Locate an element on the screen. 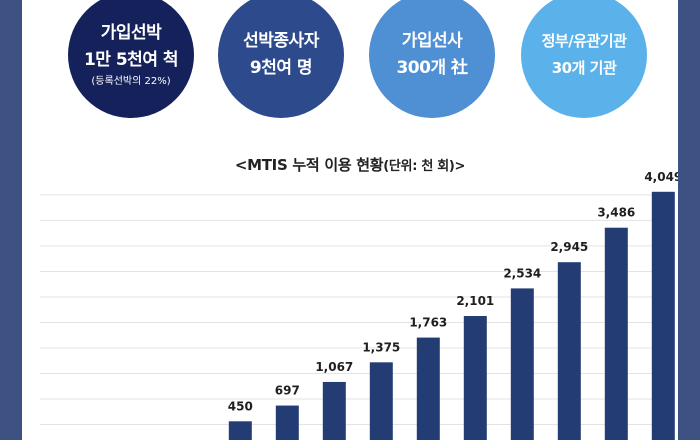  bar-value-label: 2,534 is located at coordinates (522, 273).